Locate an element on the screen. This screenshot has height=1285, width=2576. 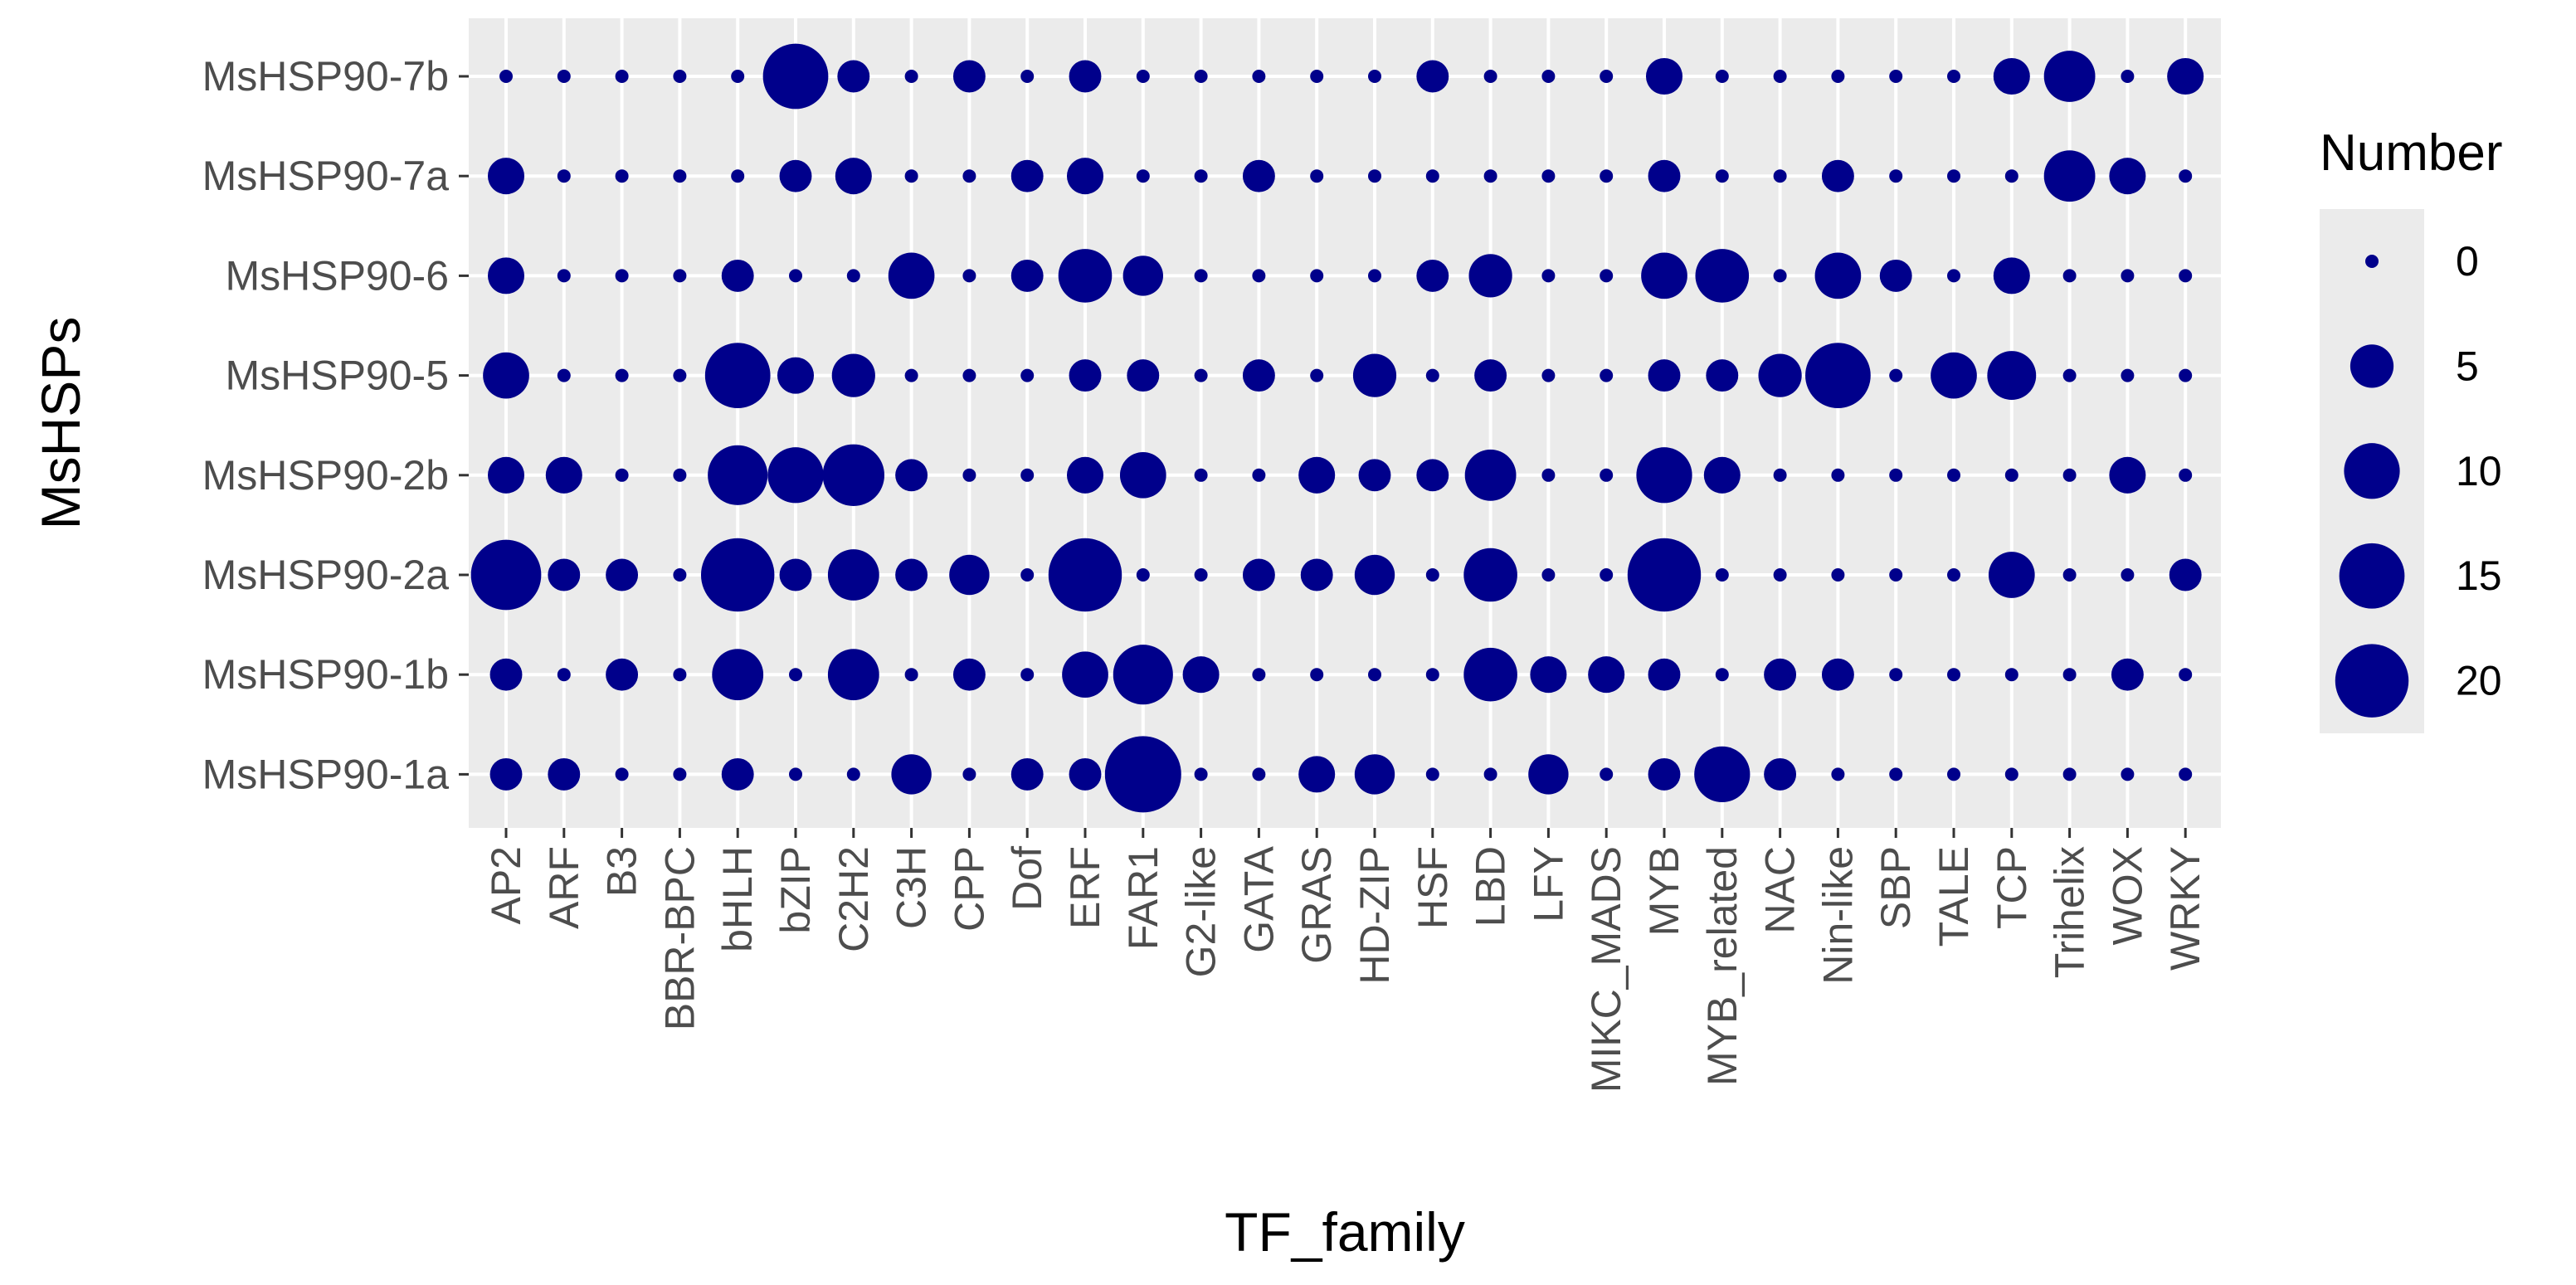
y-tick-label: MsHSP90-1a is located at coordinates (326, 774).